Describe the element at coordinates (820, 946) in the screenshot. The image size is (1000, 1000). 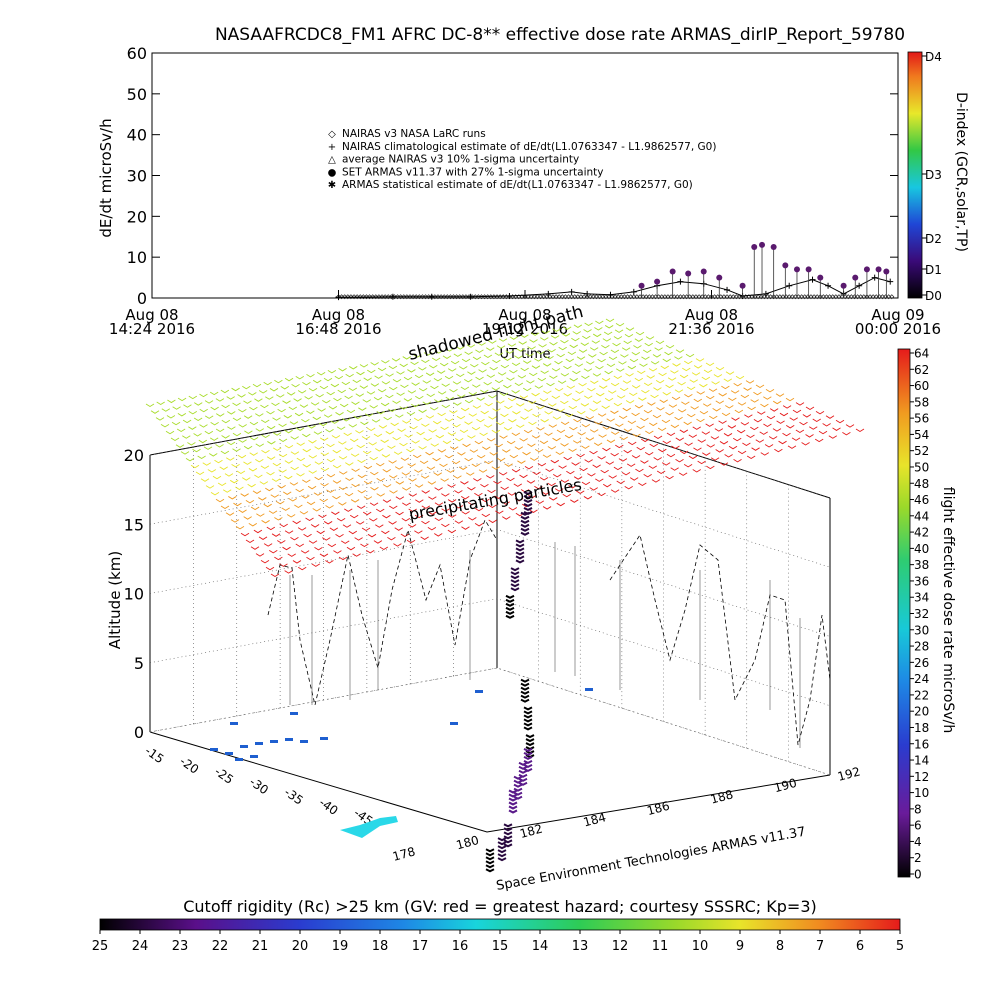
I see `rc-tick-label: 7` at that location.